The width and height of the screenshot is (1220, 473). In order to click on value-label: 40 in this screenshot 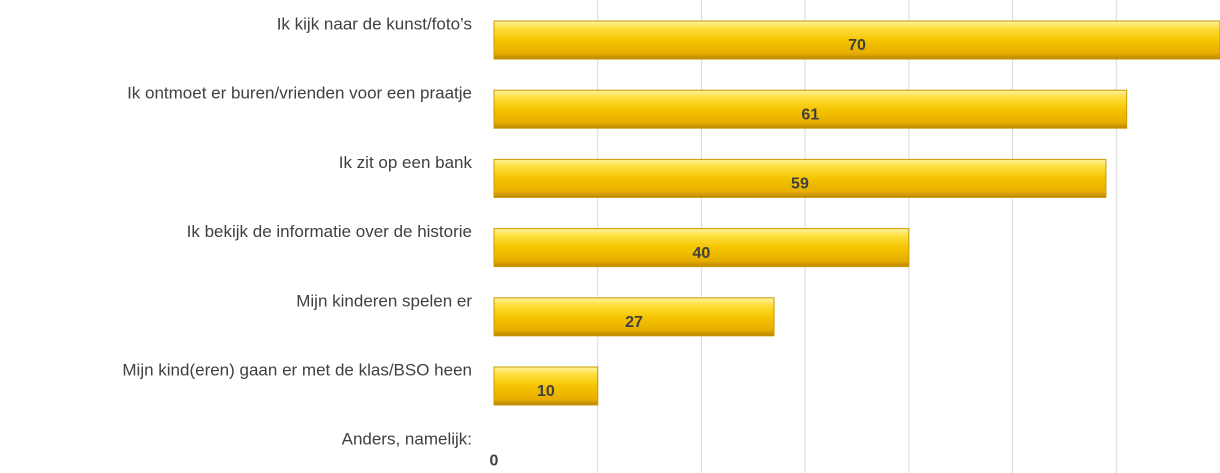, I will do `click(702, 253)`.